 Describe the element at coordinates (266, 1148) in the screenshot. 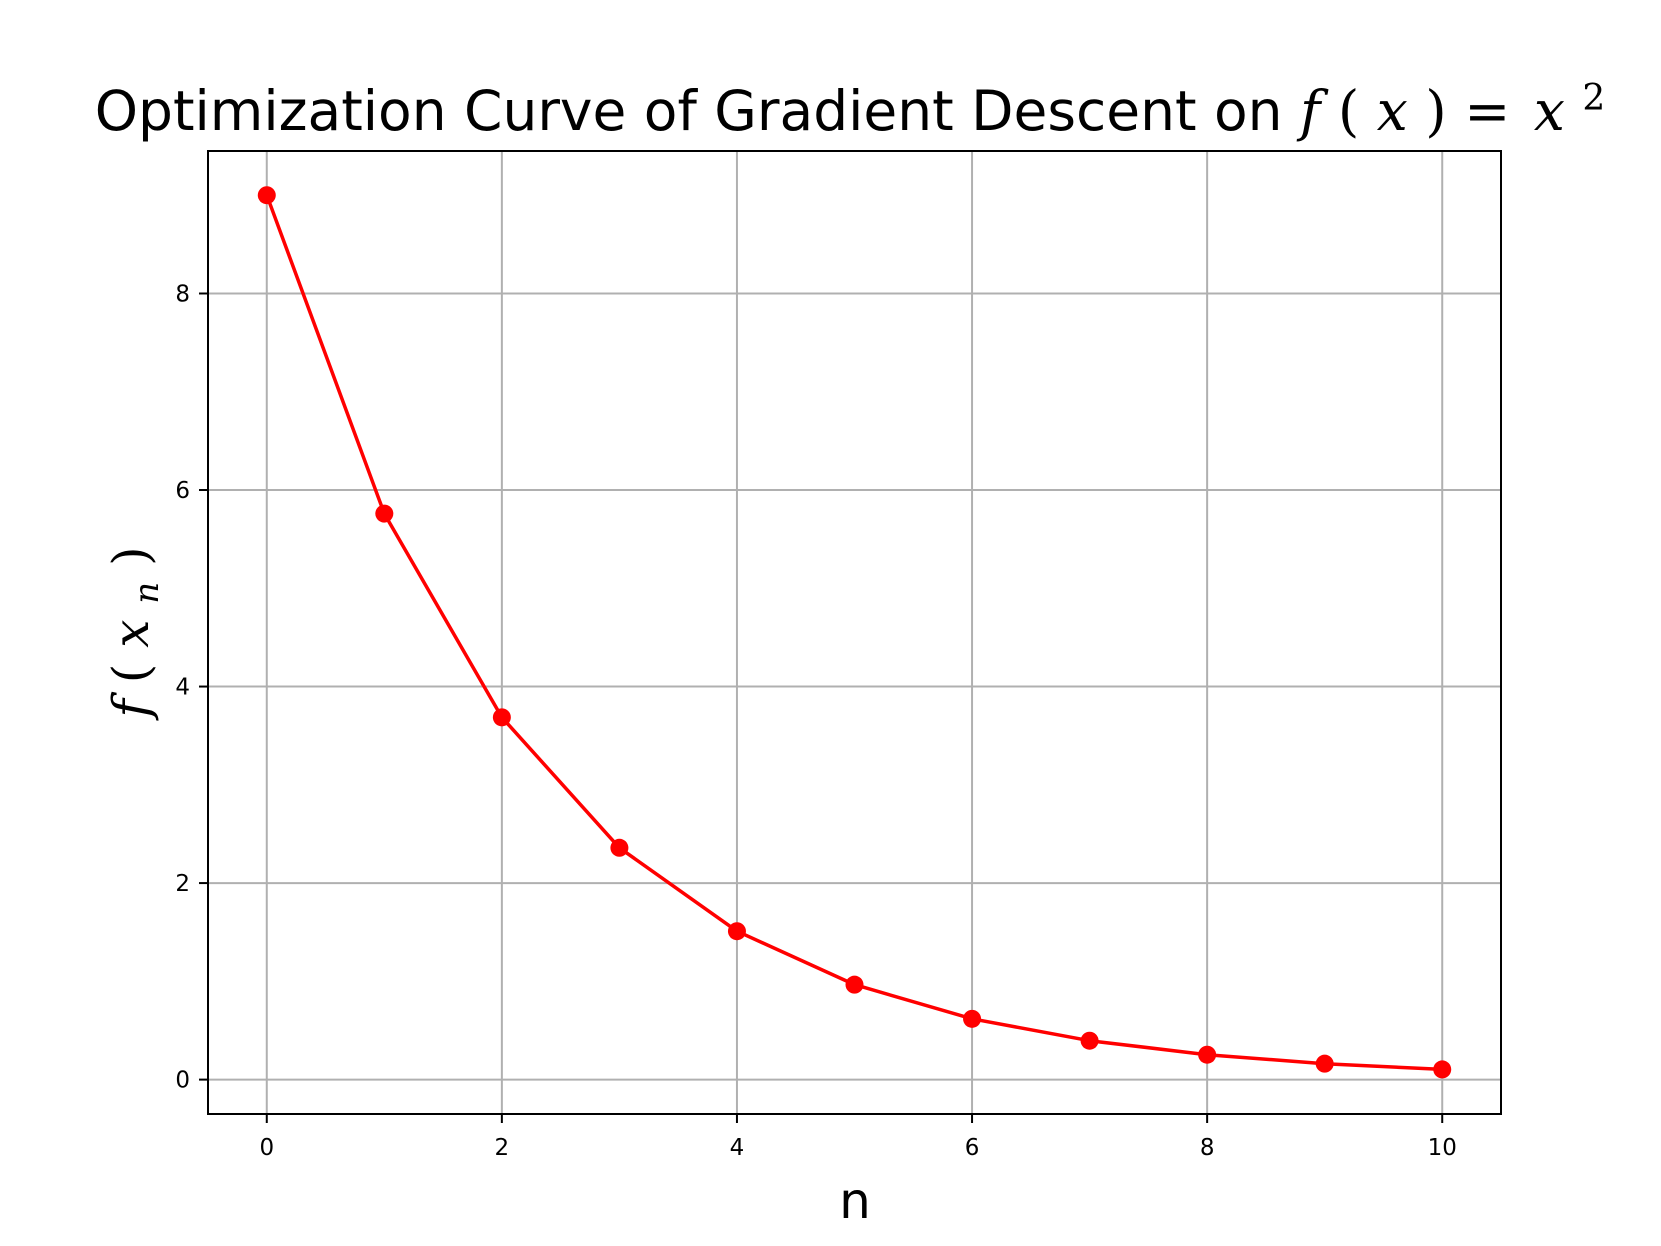

I see `x-tick-label: 0` at that location.